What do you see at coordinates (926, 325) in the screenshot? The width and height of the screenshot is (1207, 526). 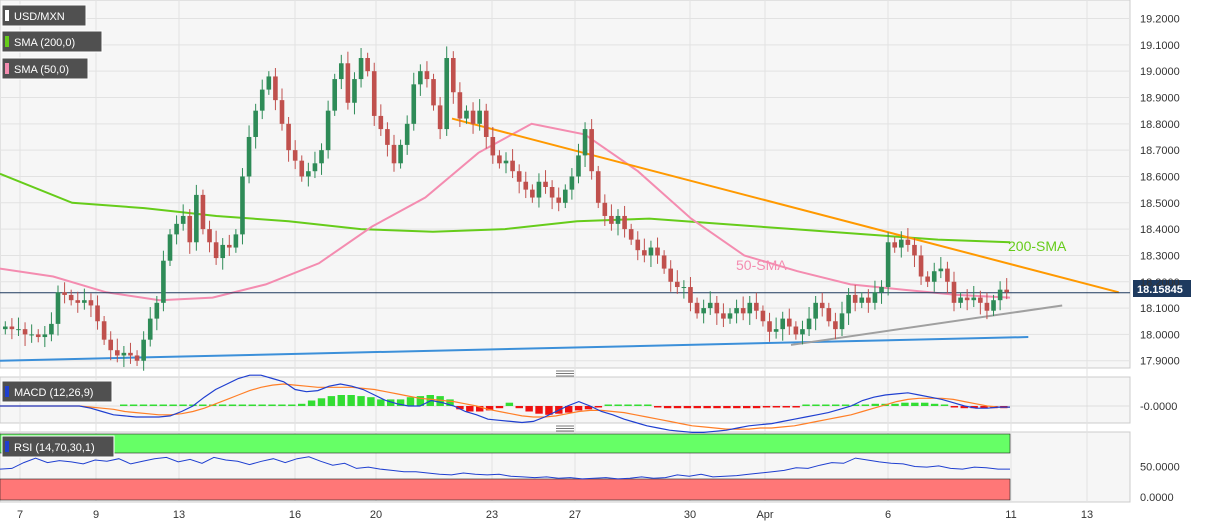 I see `support_mid-trendline` at bounding box center [926, 325].